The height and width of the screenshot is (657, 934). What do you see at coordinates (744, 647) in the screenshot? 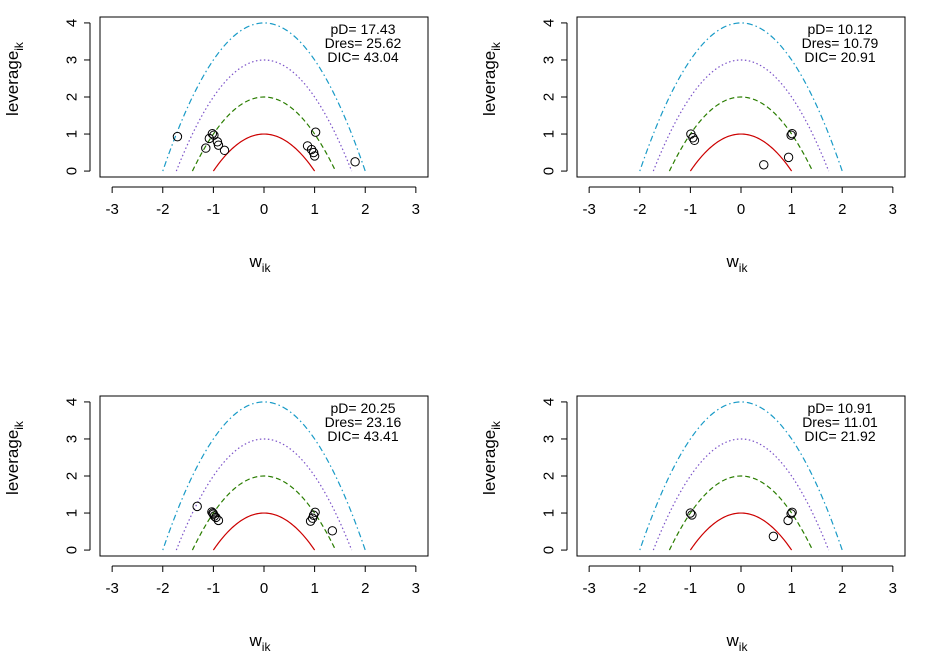
I see `x-axis-title-subscript: ik` at bounding box center [744, 647].